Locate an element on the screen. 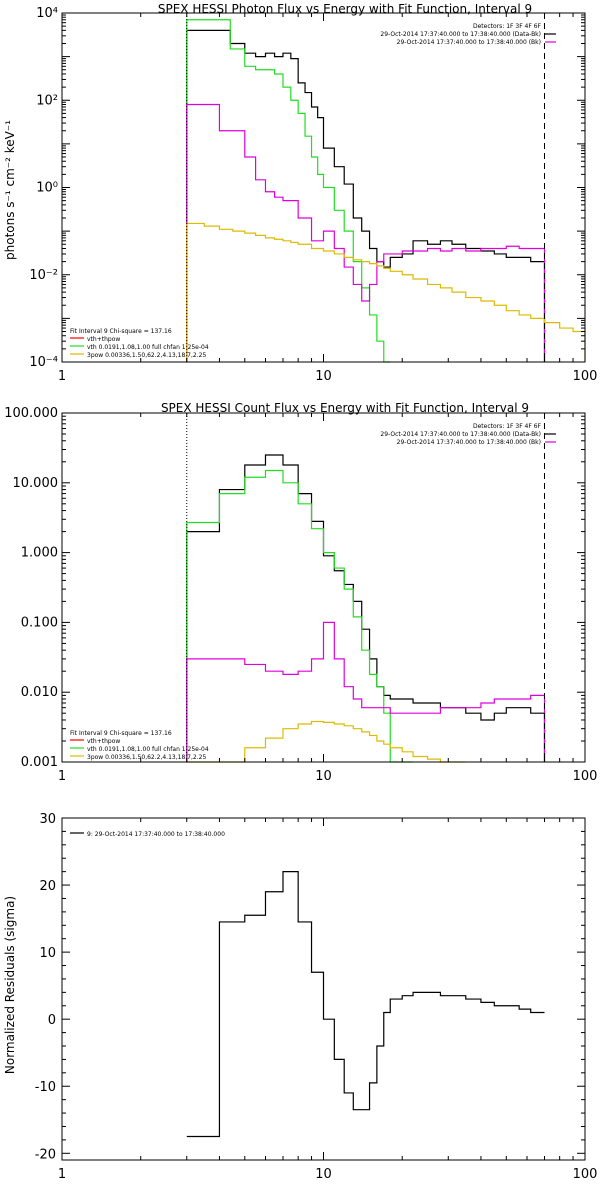 This screenshot has height=1200, width=600. count-legend-vth: vth 0.0191,1.08,1.00 full chfan 1.25e-04 is located at coordinates (148, 749).